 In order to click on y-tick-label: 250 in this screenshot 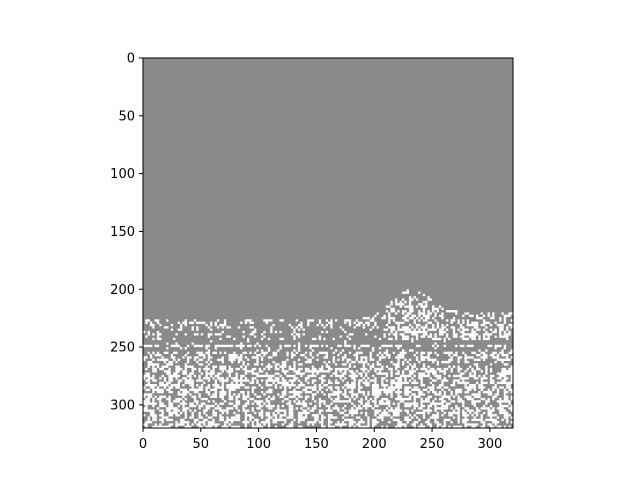, I will do `click(122, 348)`.